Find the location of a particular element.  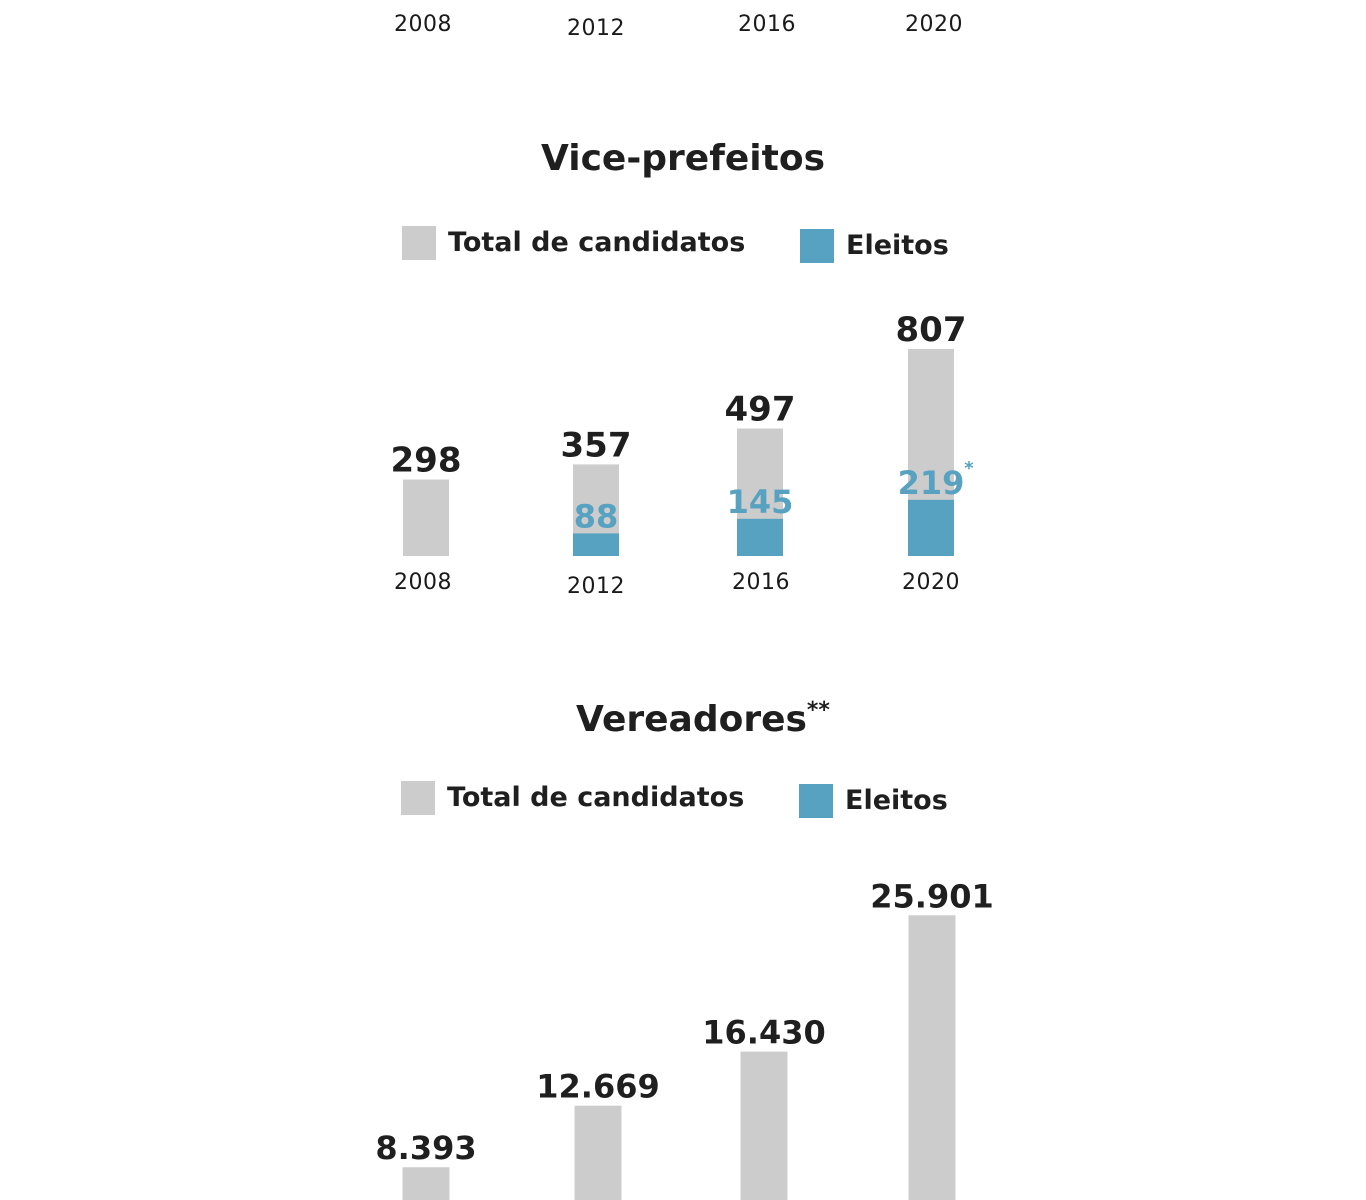

value-label-total-2020: 807 is located at coordinates (931, 330).